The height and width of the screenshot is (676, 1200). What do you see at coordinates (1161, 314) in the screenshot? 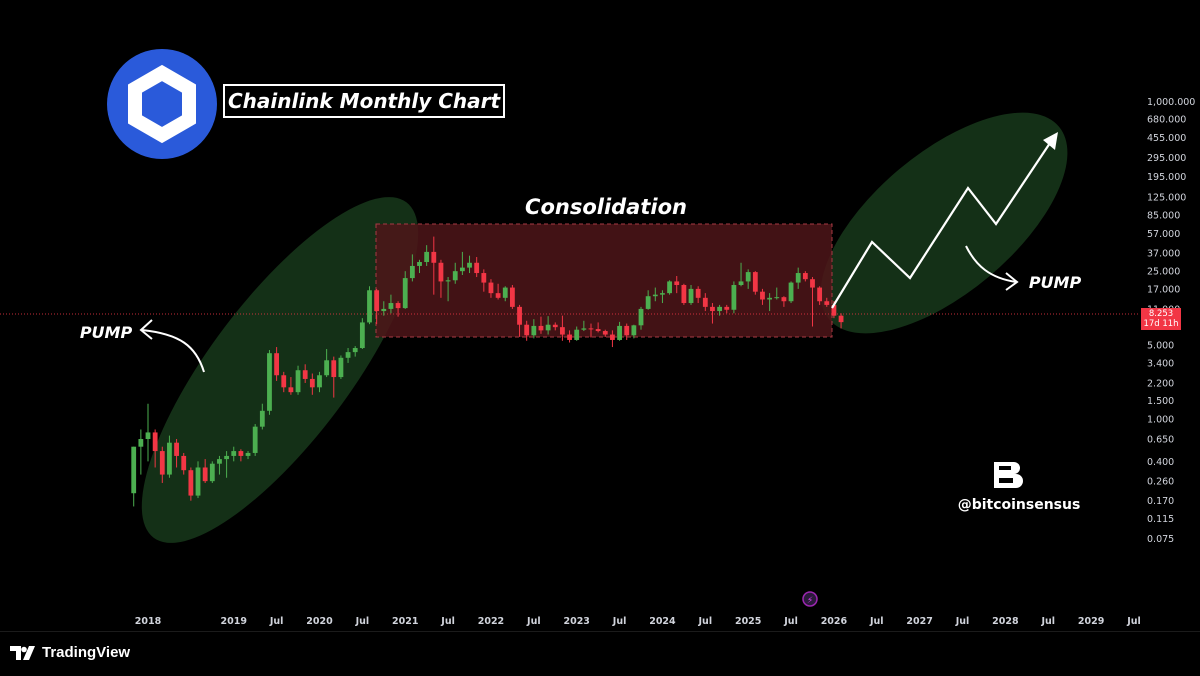
I see `current-price-value: 8.253` at bounding box center [1161, 314].